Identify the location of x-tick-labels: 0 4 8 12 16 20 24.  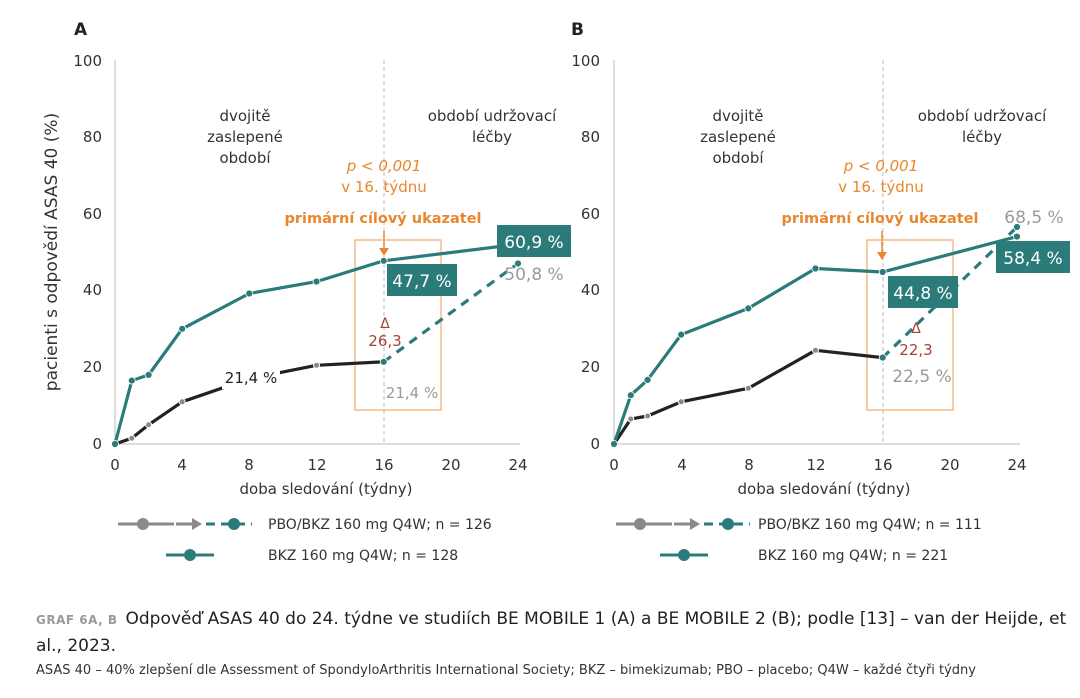
(817, 465).